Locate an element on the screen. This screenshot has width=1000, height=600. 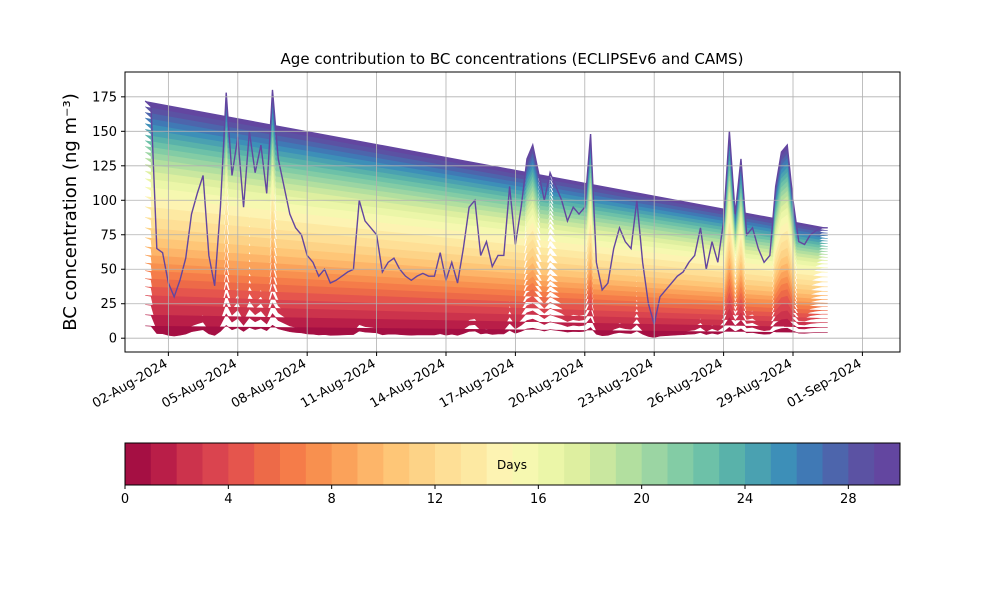
colorbar-tick-label: 4 is located at coordinates (228, 499).